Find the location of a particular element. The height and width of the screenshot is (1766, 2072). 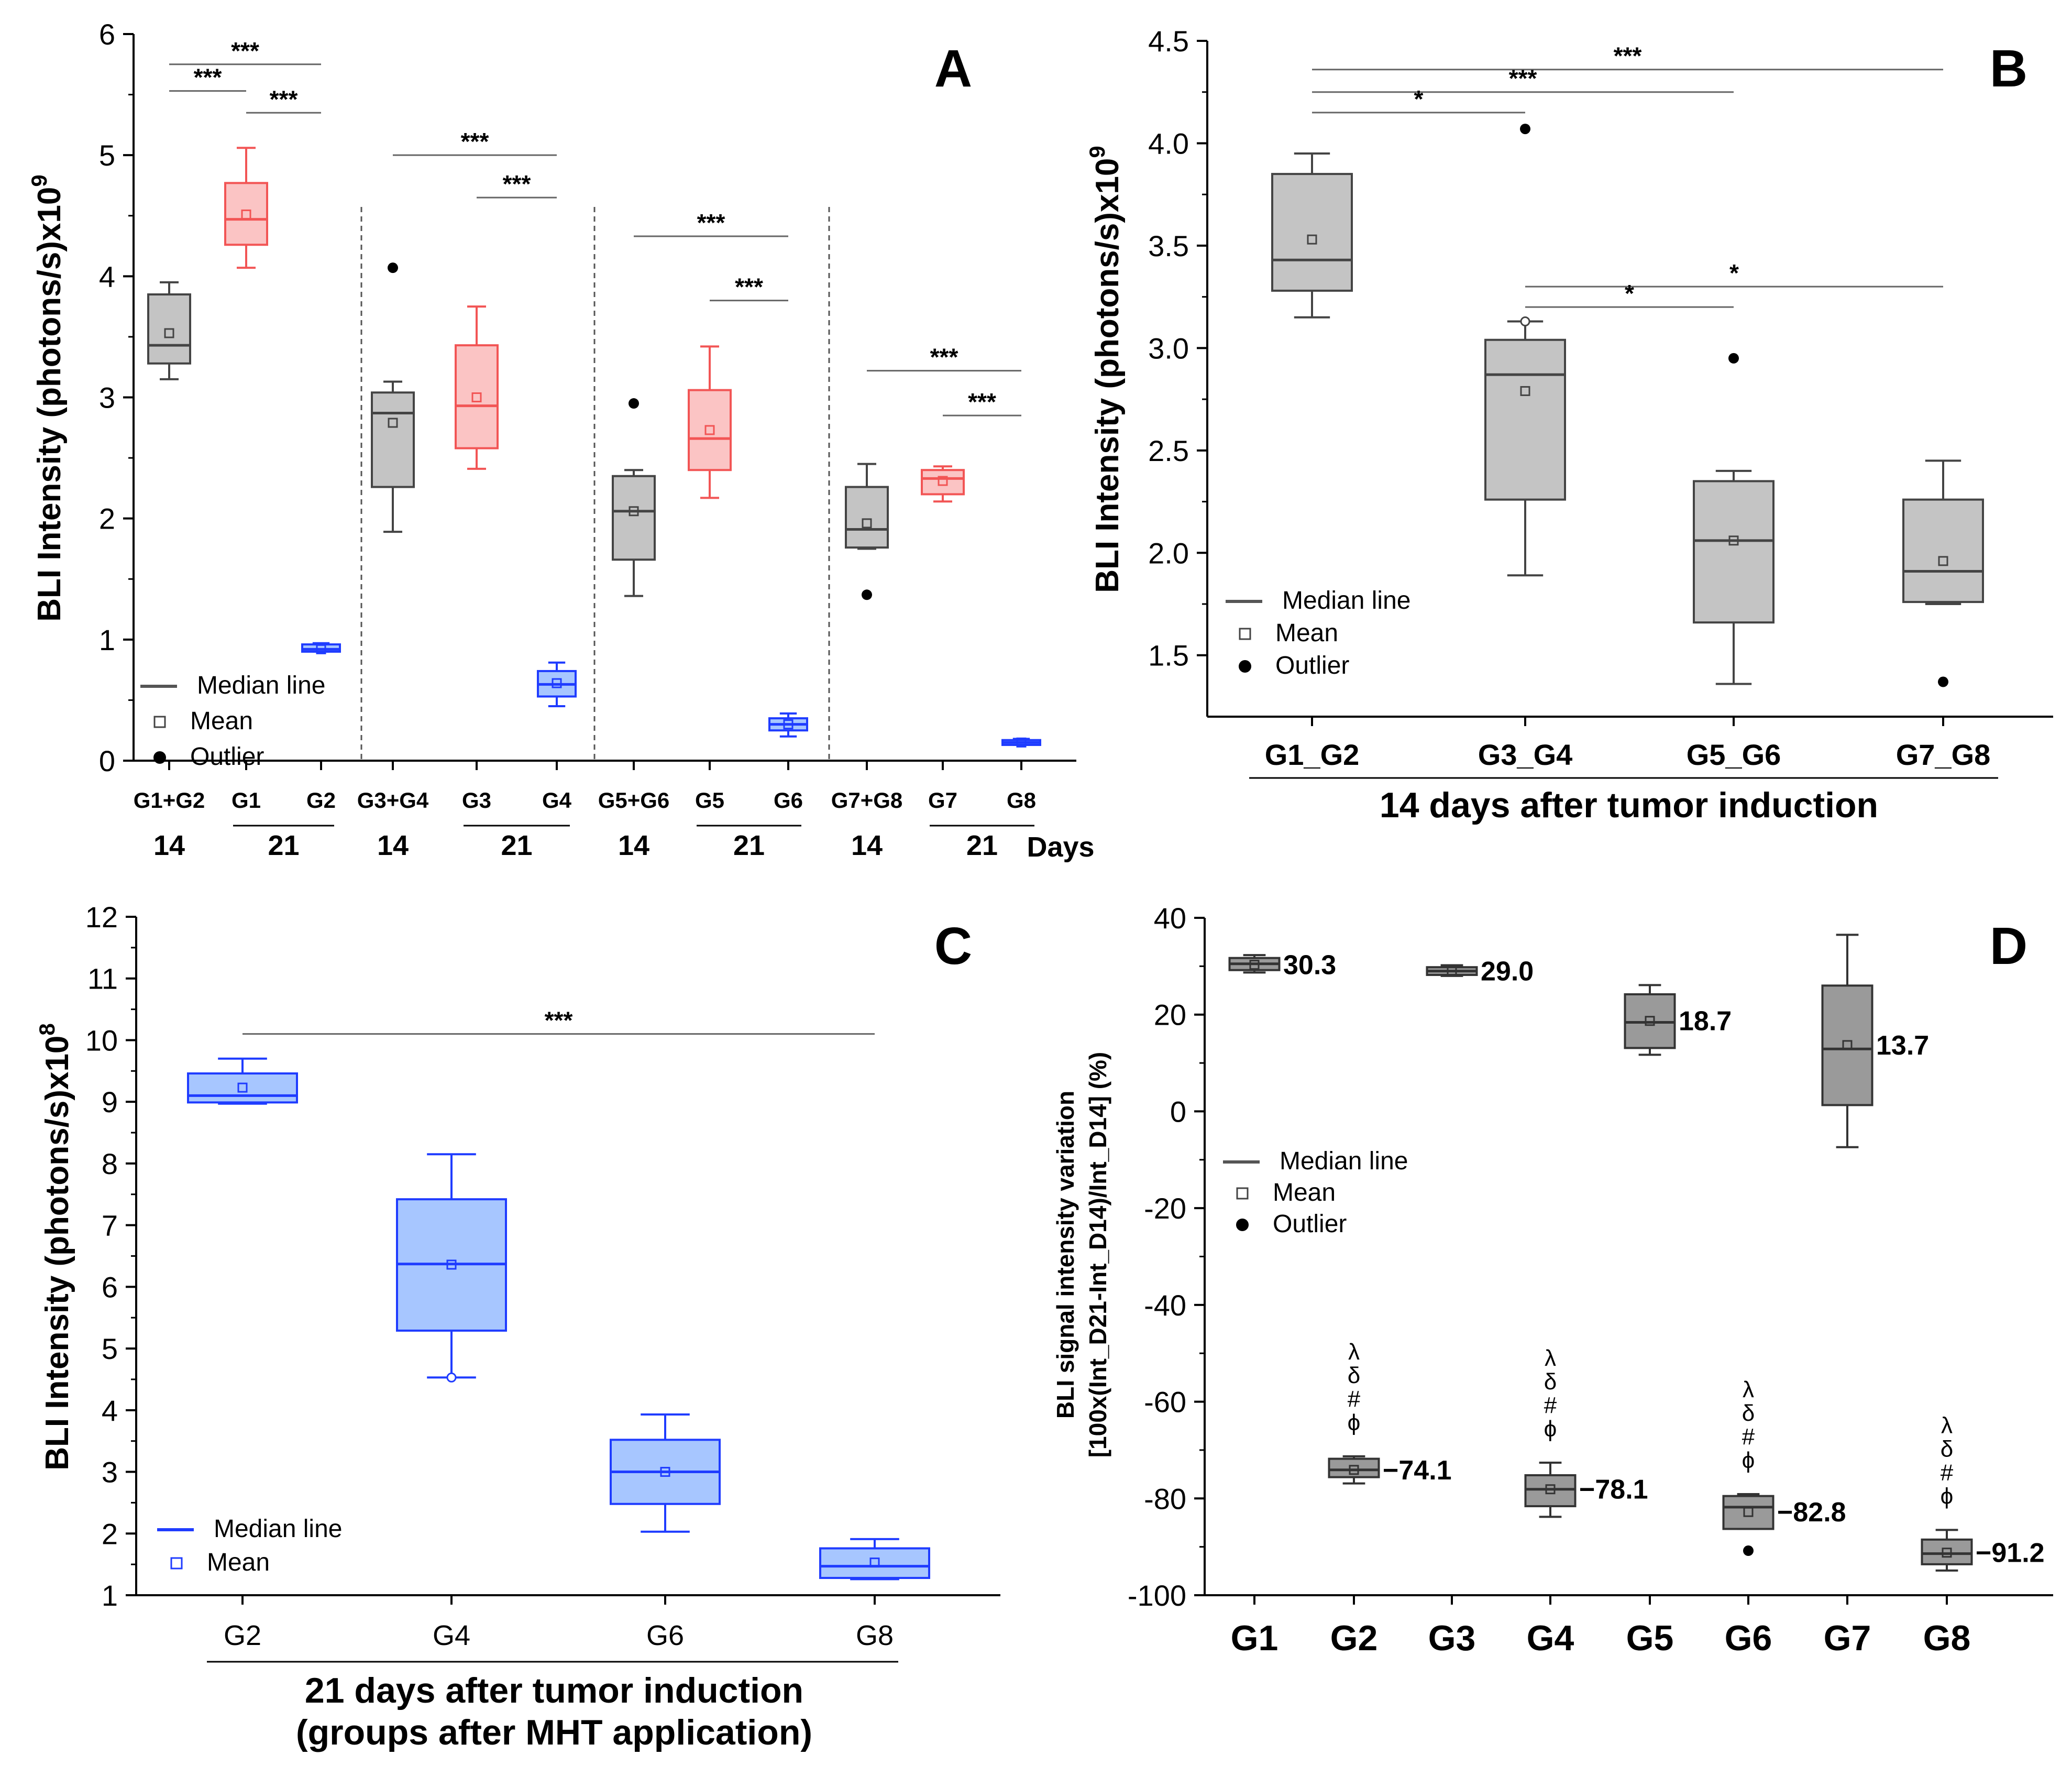

panelC-letter: C is located at coordinates (953, 946).